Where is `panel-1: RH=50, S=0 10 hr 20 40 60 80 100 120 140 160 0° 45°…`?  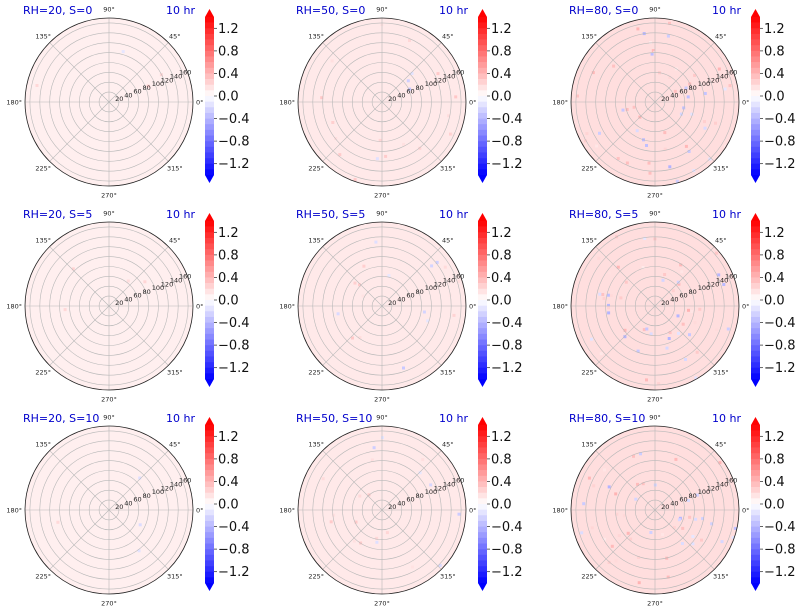 panel-1: RH=50, S=0 10 hr 20 40 60 80 100 120 140 160 0° 45°… is located at coordinates (406, 102).